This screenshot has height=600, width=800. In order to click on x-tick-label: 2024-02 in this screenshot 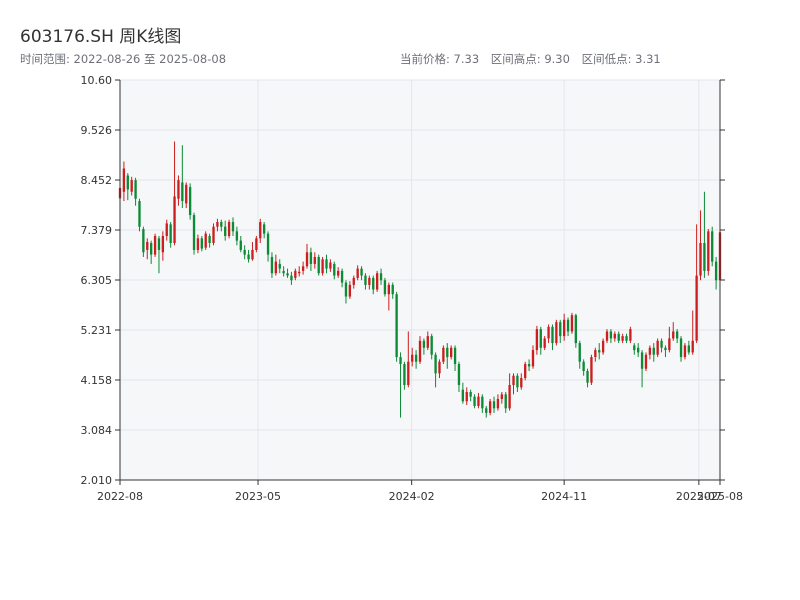, I will do `click(412, 496)`.